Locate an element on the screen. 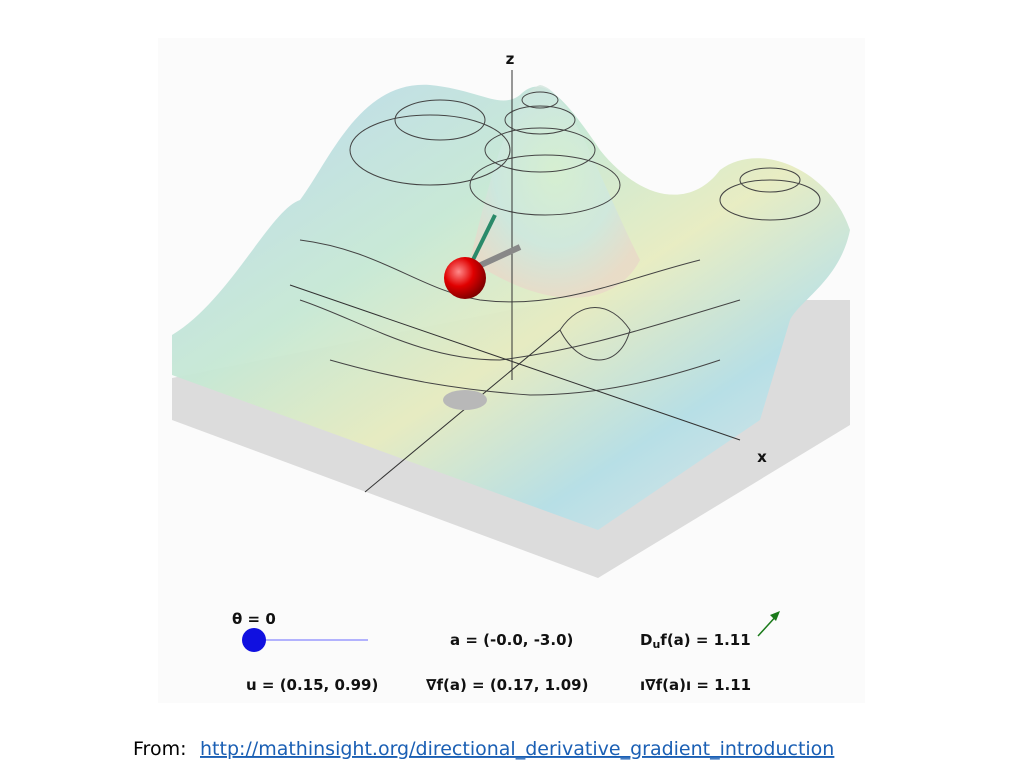  directional-derivative: Duf(a) = 1.11 is located at coordinates (695, 641).